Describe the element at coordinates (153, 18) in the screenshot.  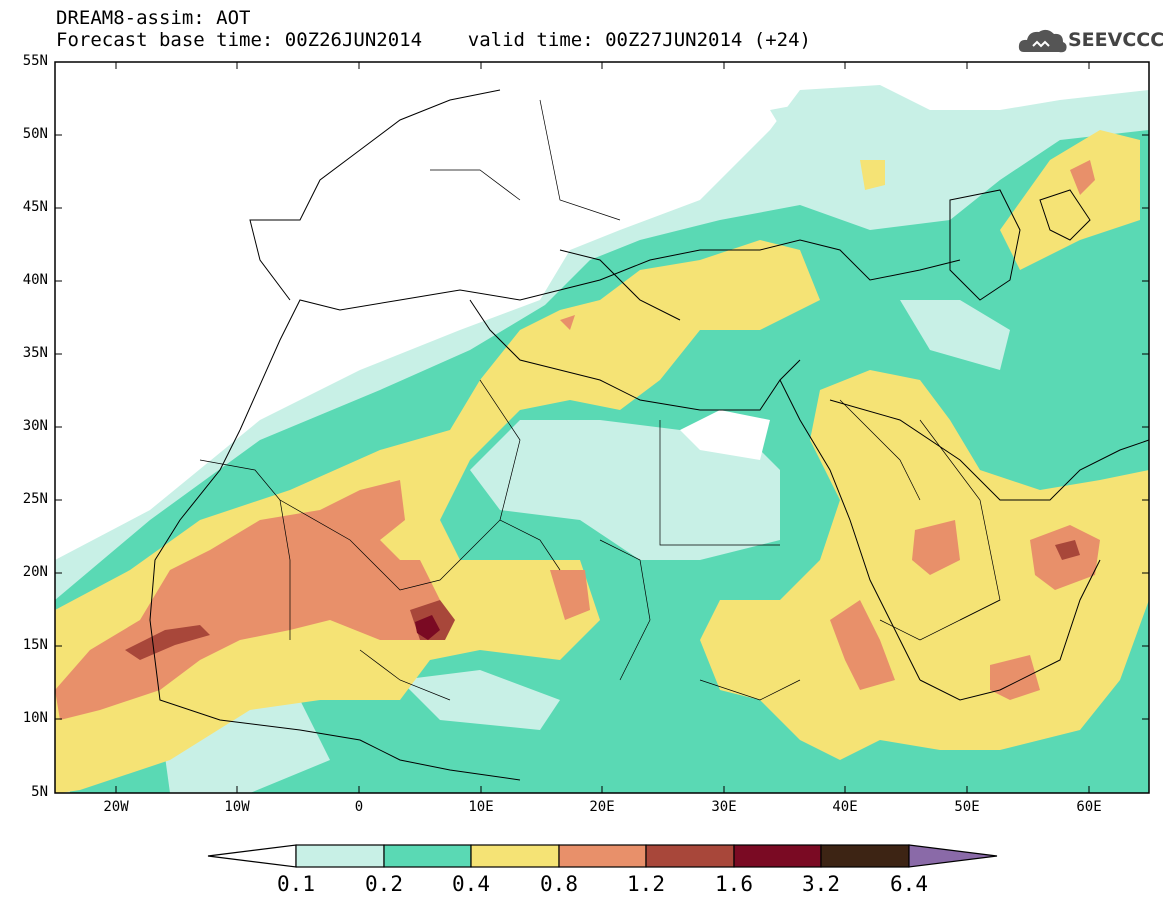
I see `map-title: DREAM8-assim: AOT` at that location.